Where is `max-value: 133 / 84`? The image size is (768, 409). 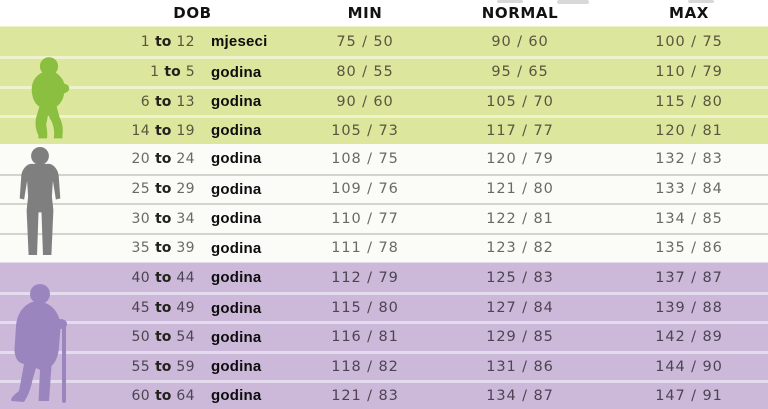
max-value: 133 / 84 is located at coordinates (689, 189).